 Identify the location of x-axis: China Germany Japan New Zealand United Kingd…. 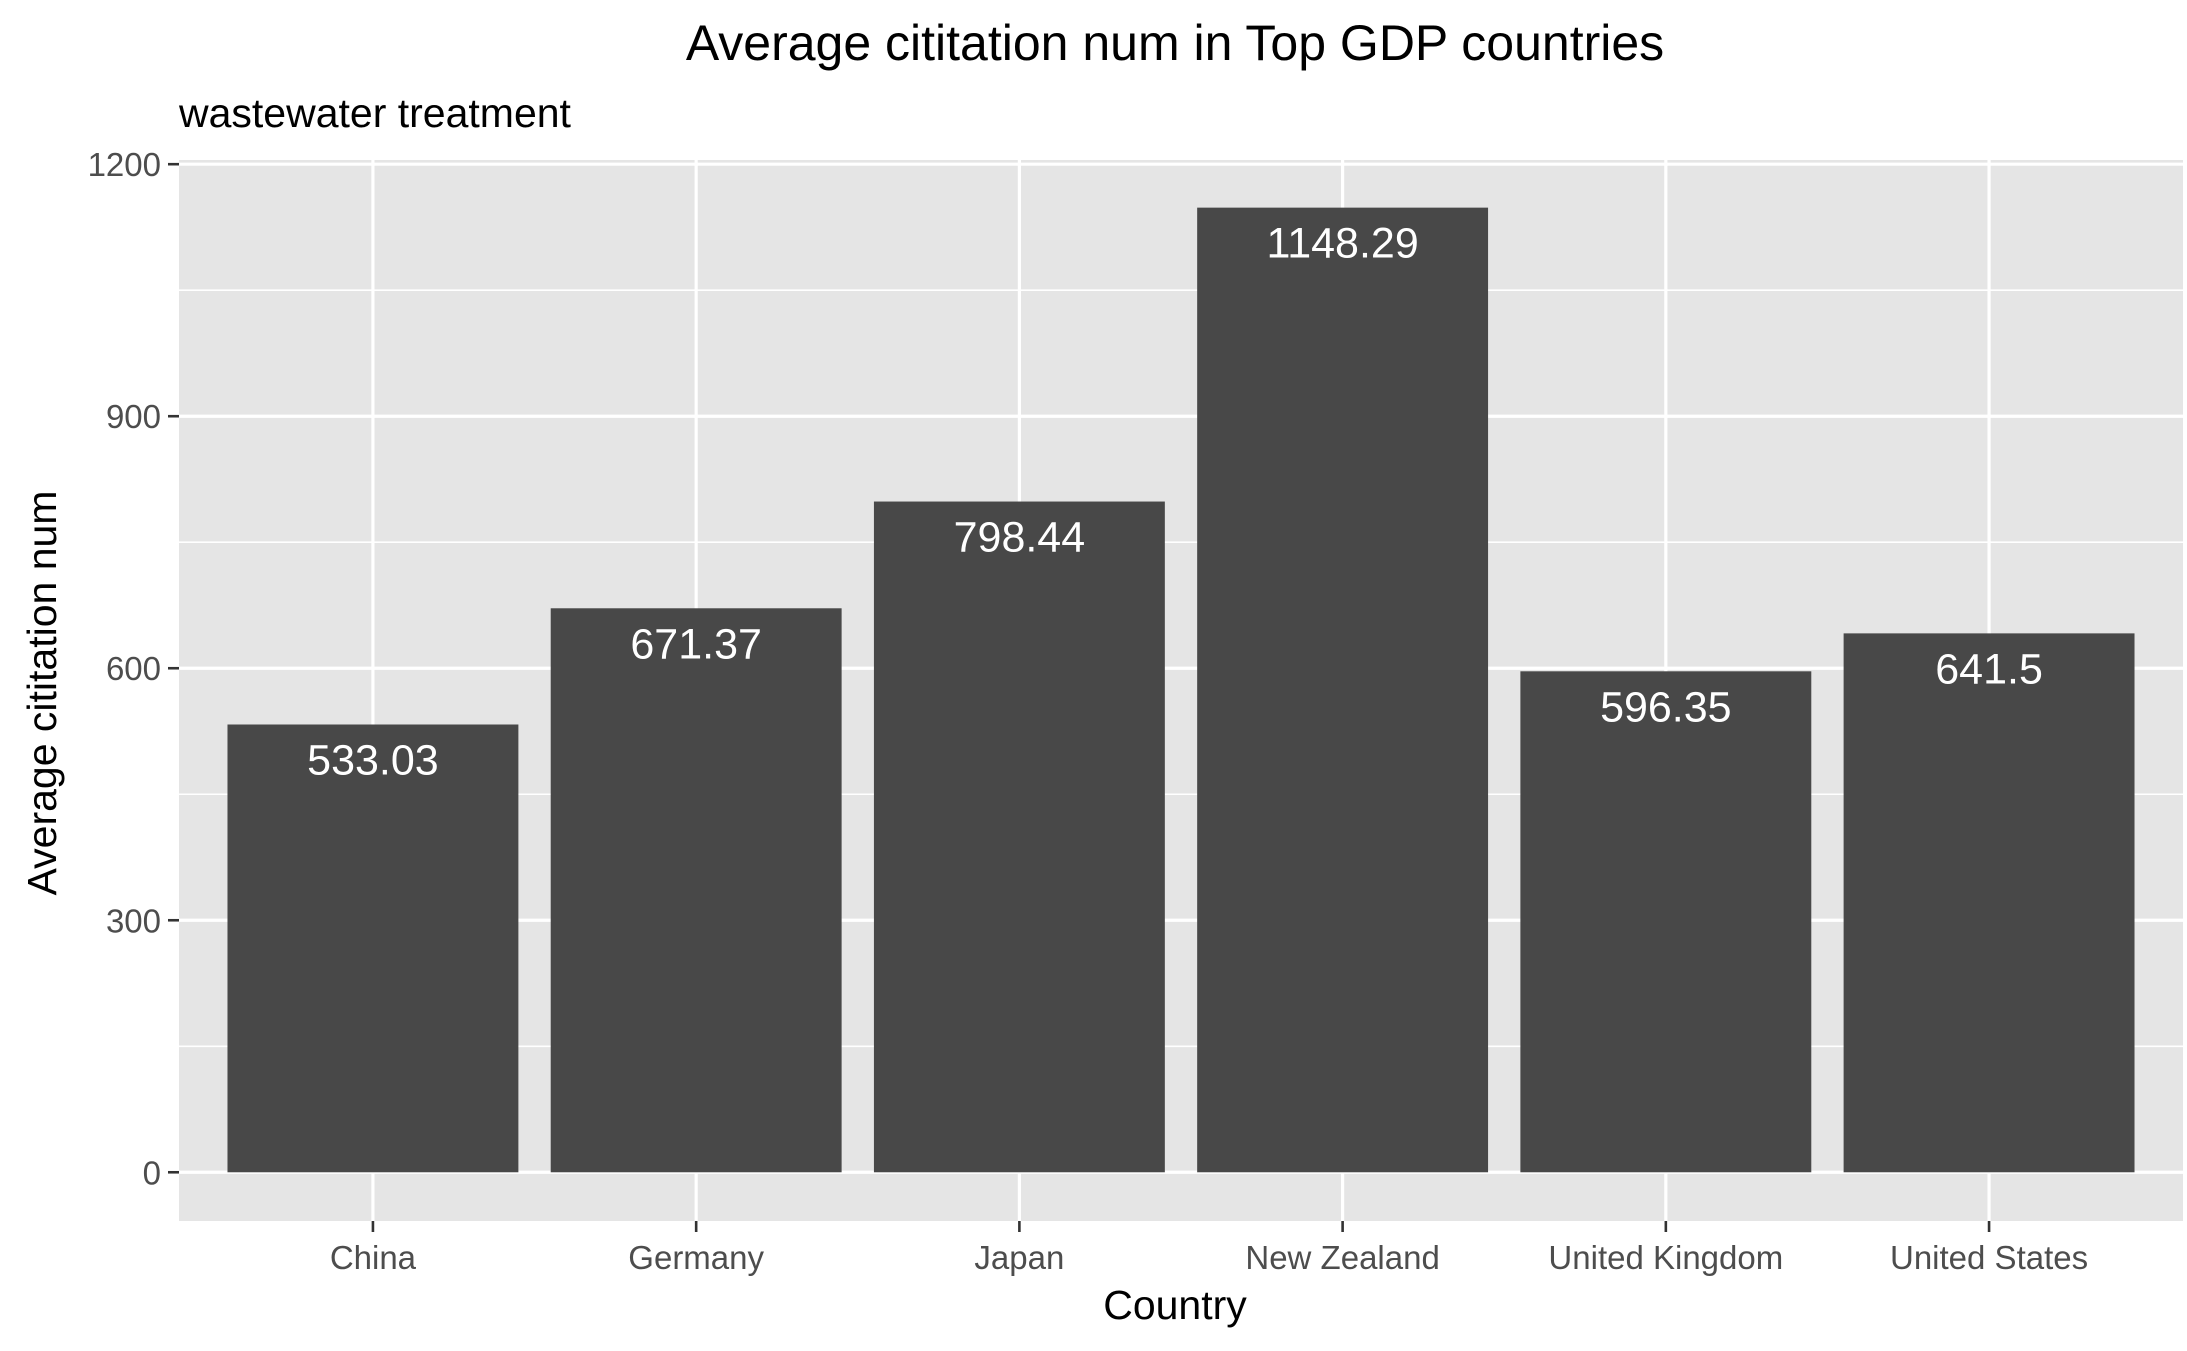
(1209, 1248).